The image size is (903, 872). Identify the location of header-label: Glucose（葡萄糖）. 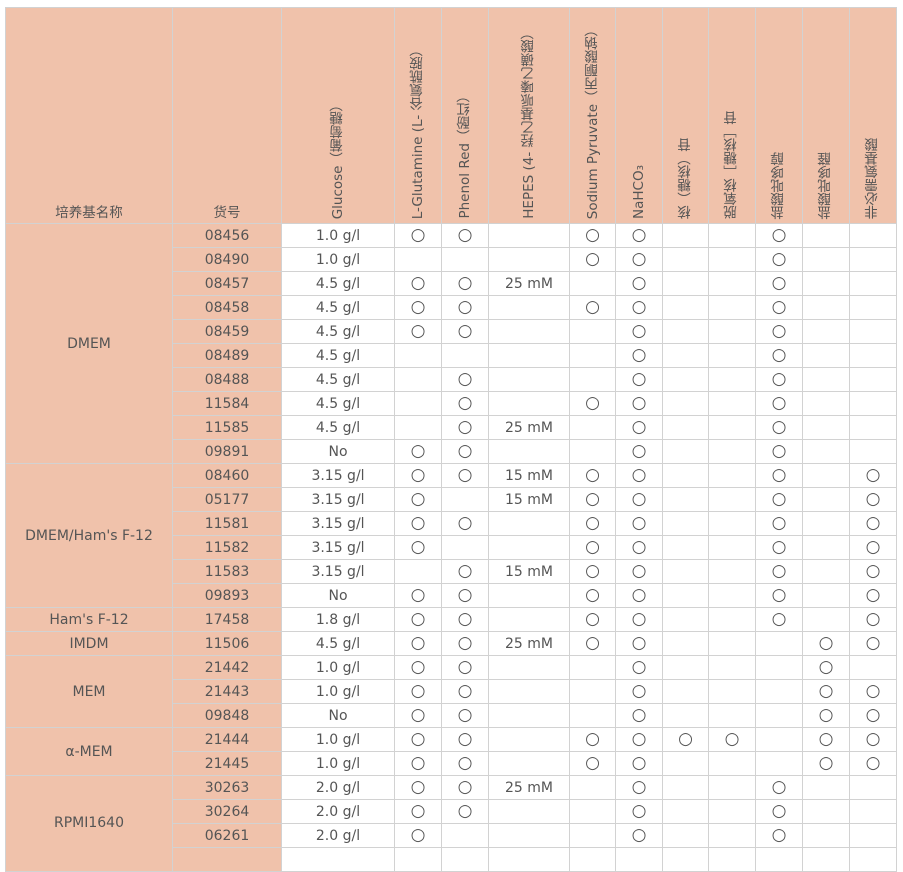
(338, 158).